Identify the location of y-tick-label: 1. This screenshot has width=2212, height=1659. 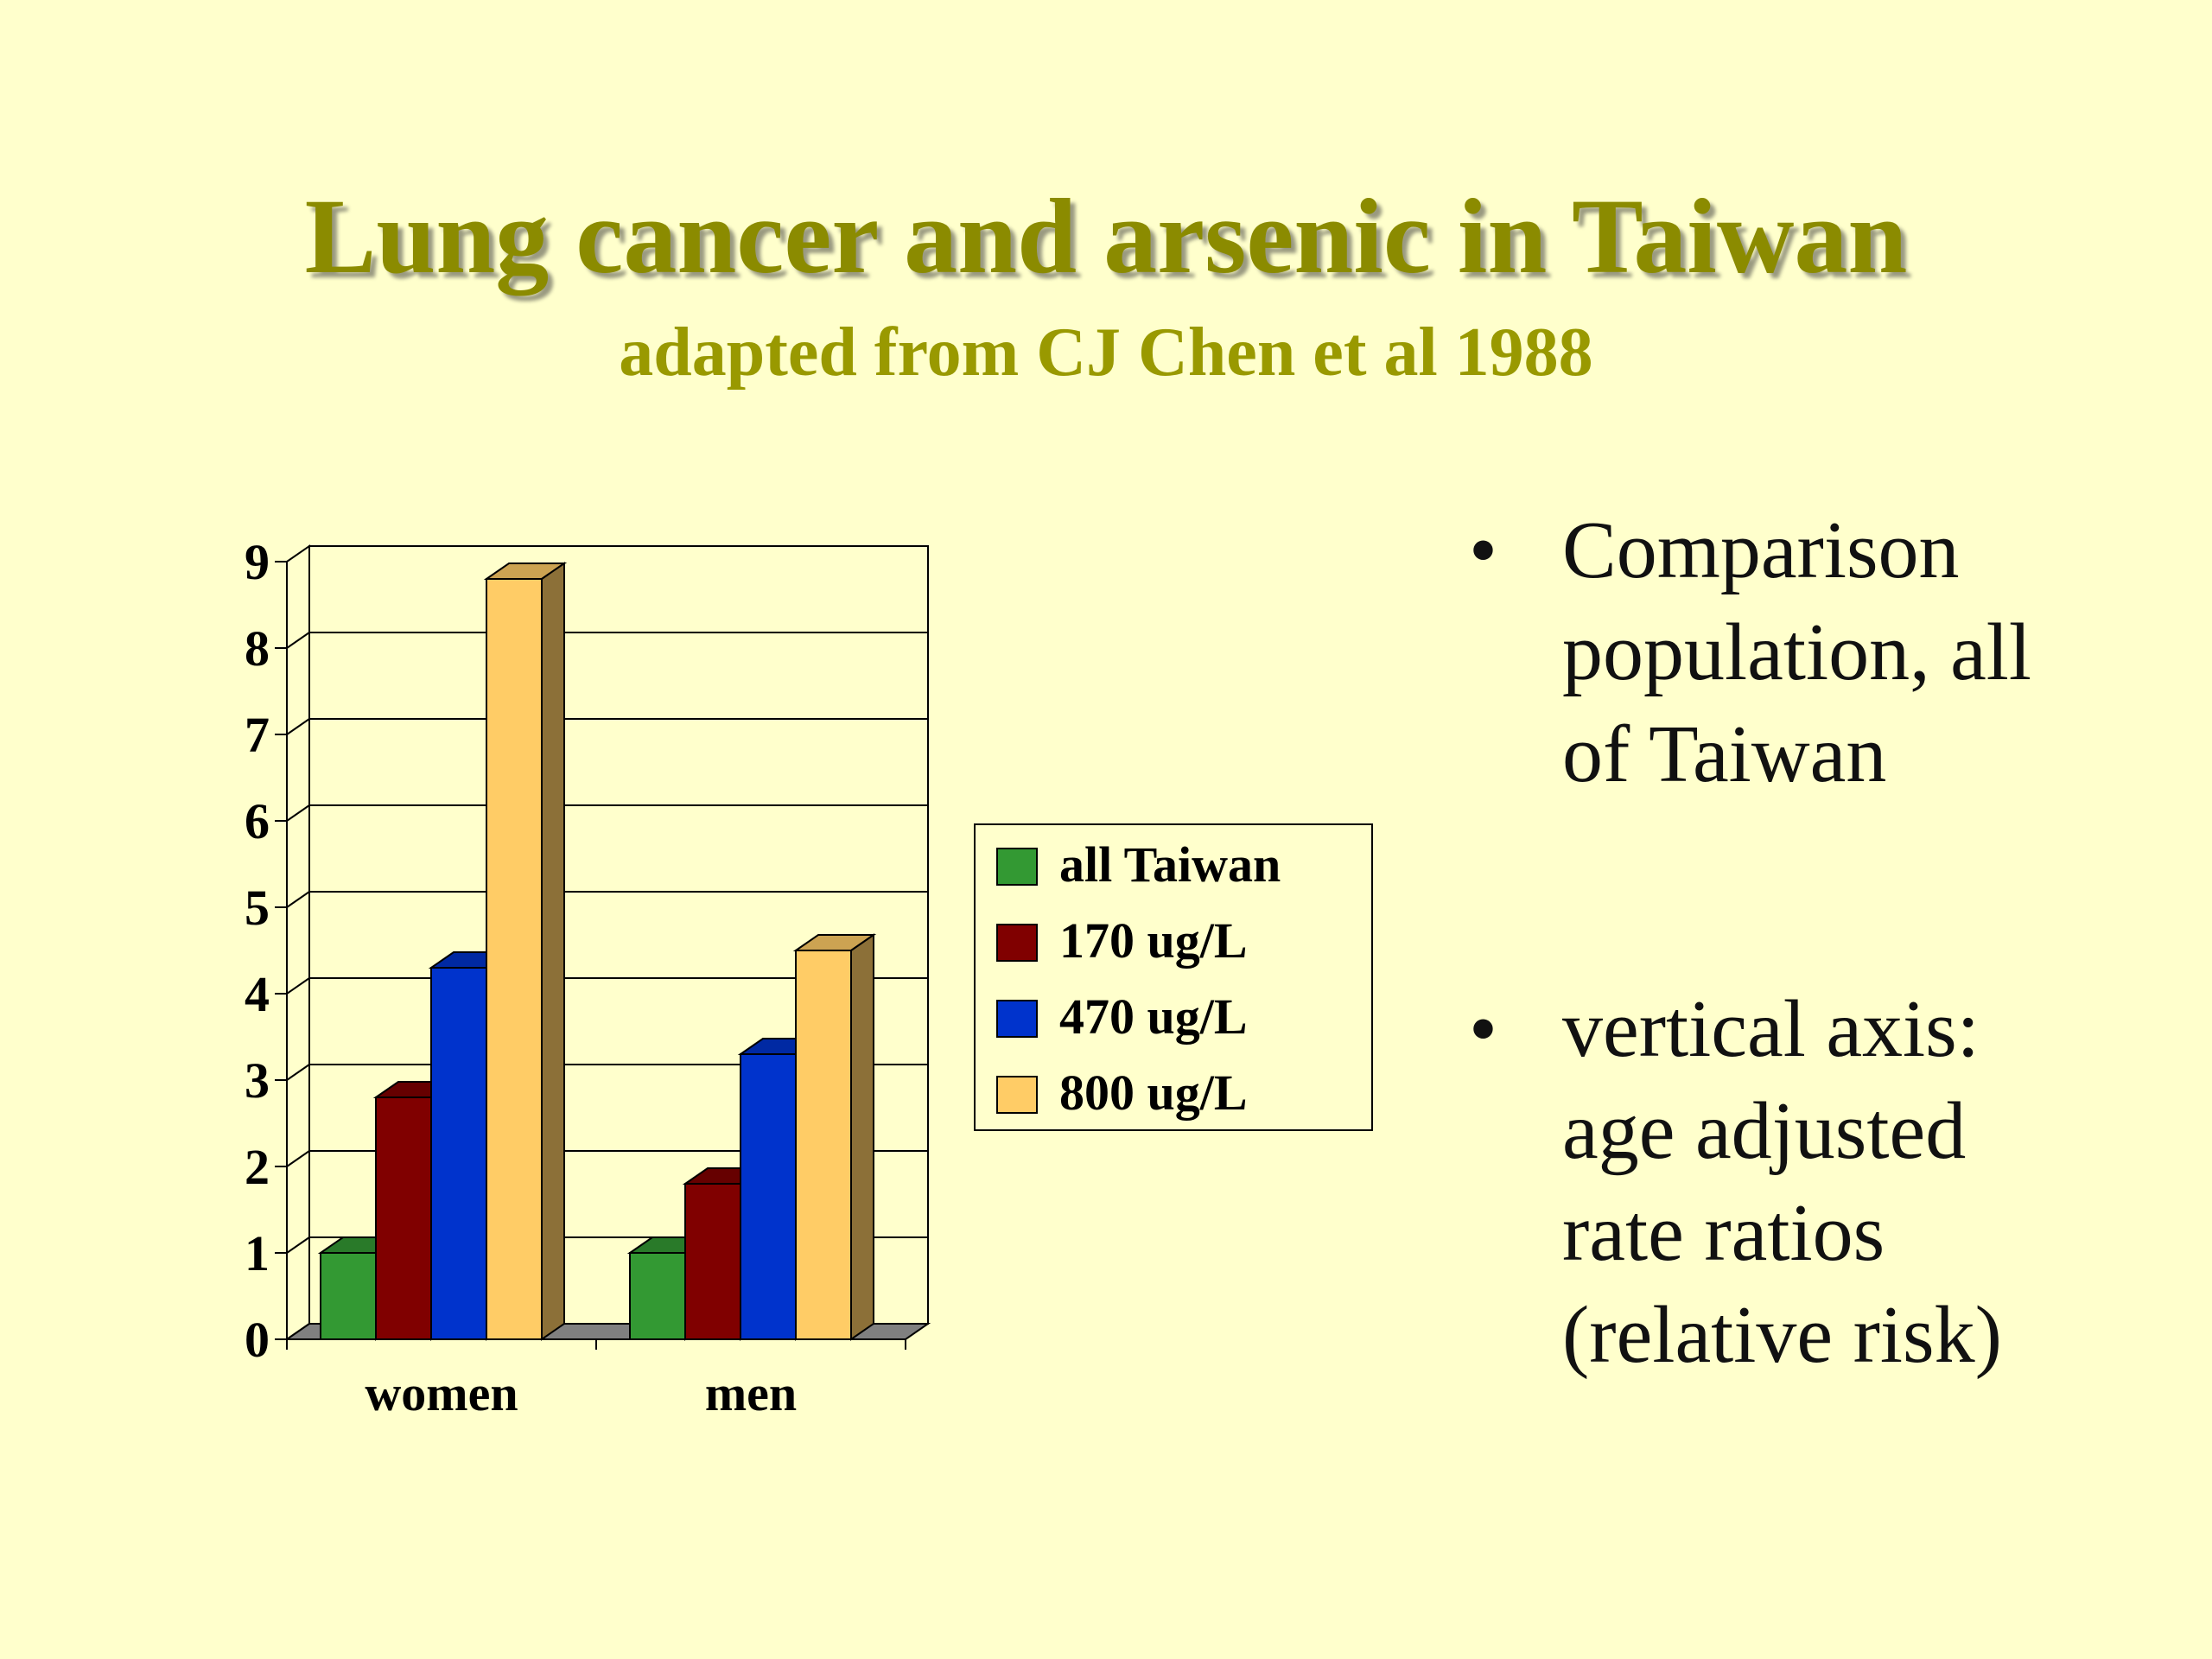
(257, 1253).